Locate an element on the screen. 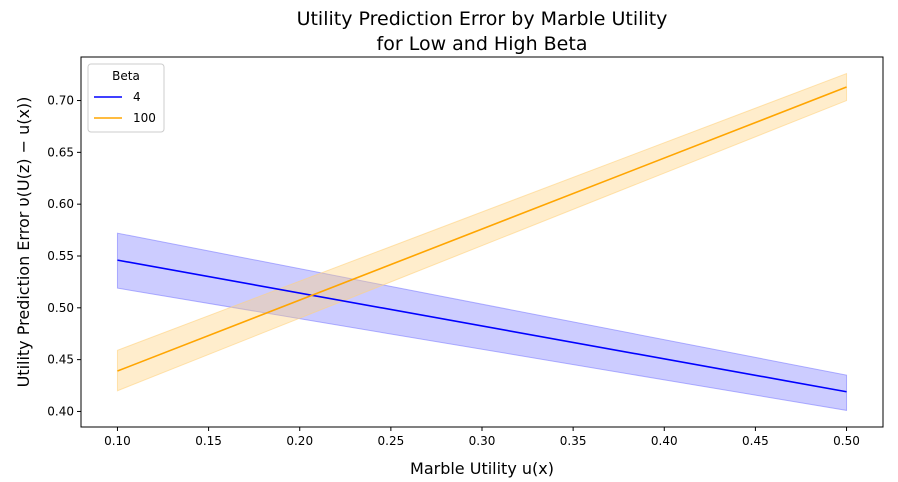 The width and height of the screenshot is (898, 482). y-axis-title: Utility Prediction Error υ(U(z) − u(x)) is located at coordinates (23, 242).